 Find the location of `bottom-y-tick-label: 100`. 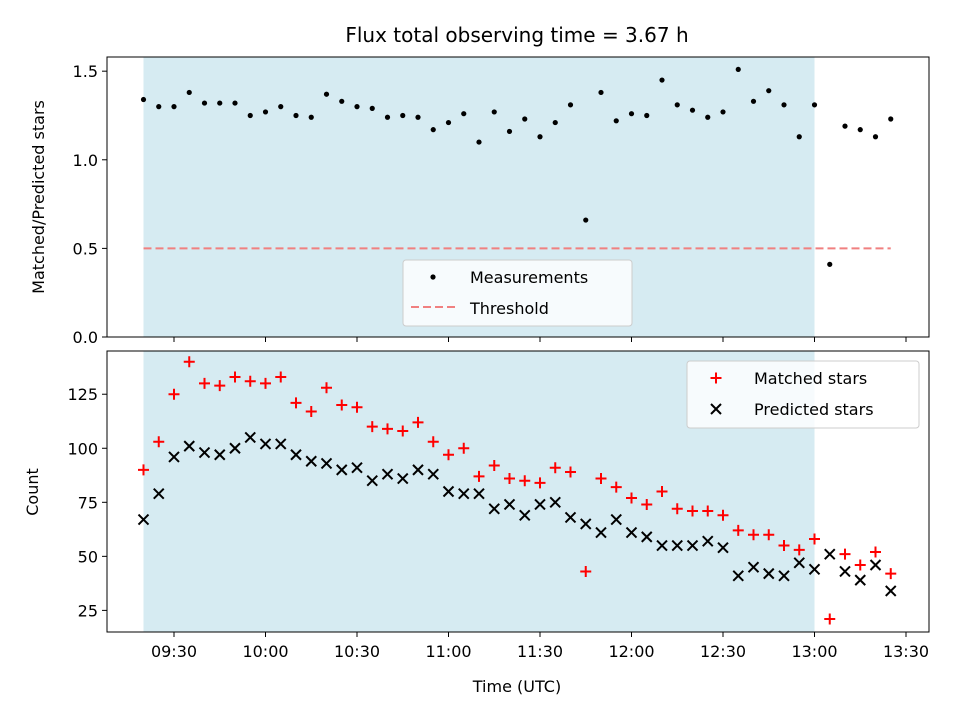

bottom-y-tick-label: 100 is located at coordinates (82, 448).